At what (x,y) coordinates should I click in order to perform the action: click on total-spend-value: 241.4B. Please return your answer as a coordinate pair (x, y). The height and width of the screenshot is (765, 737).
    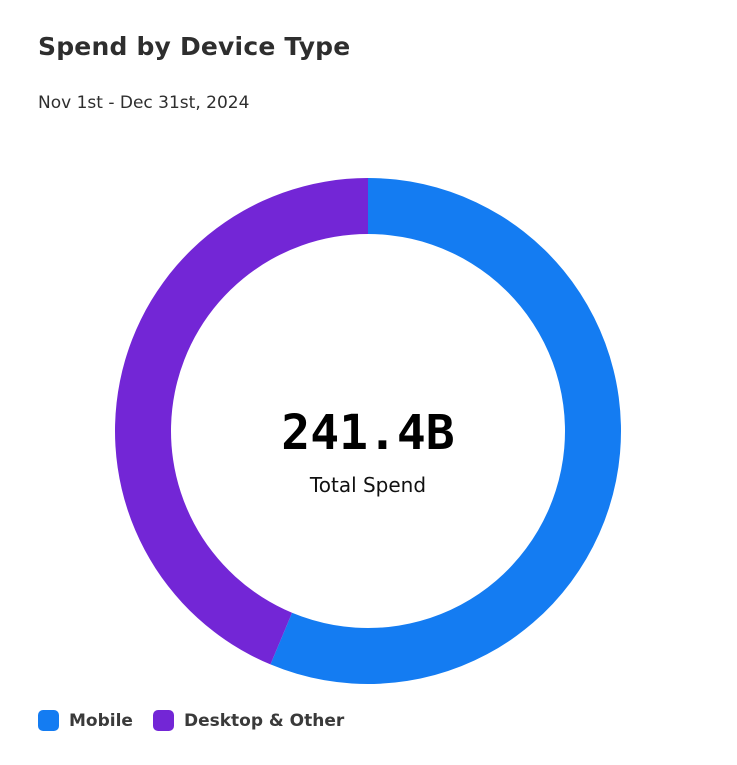
    Looking at the image, I should click on (367, 433).